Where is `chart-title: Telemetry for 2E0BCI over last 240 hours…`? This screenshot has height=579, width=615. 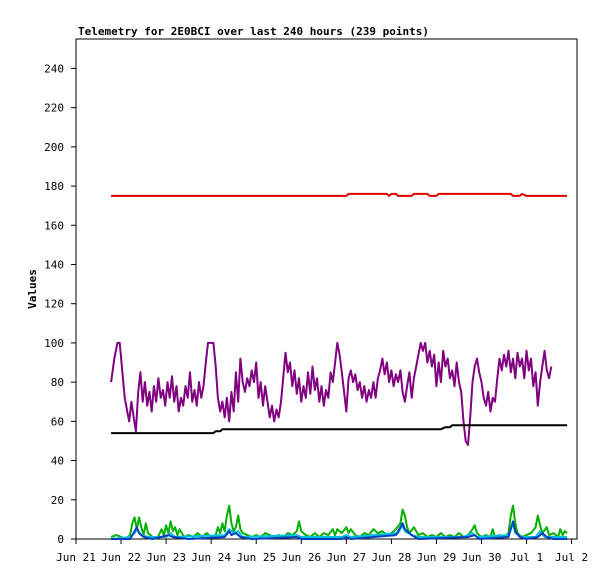 chart-title: Telemetry for 2E0BCI over last 240 hours… is located at coordinates (253, 31).